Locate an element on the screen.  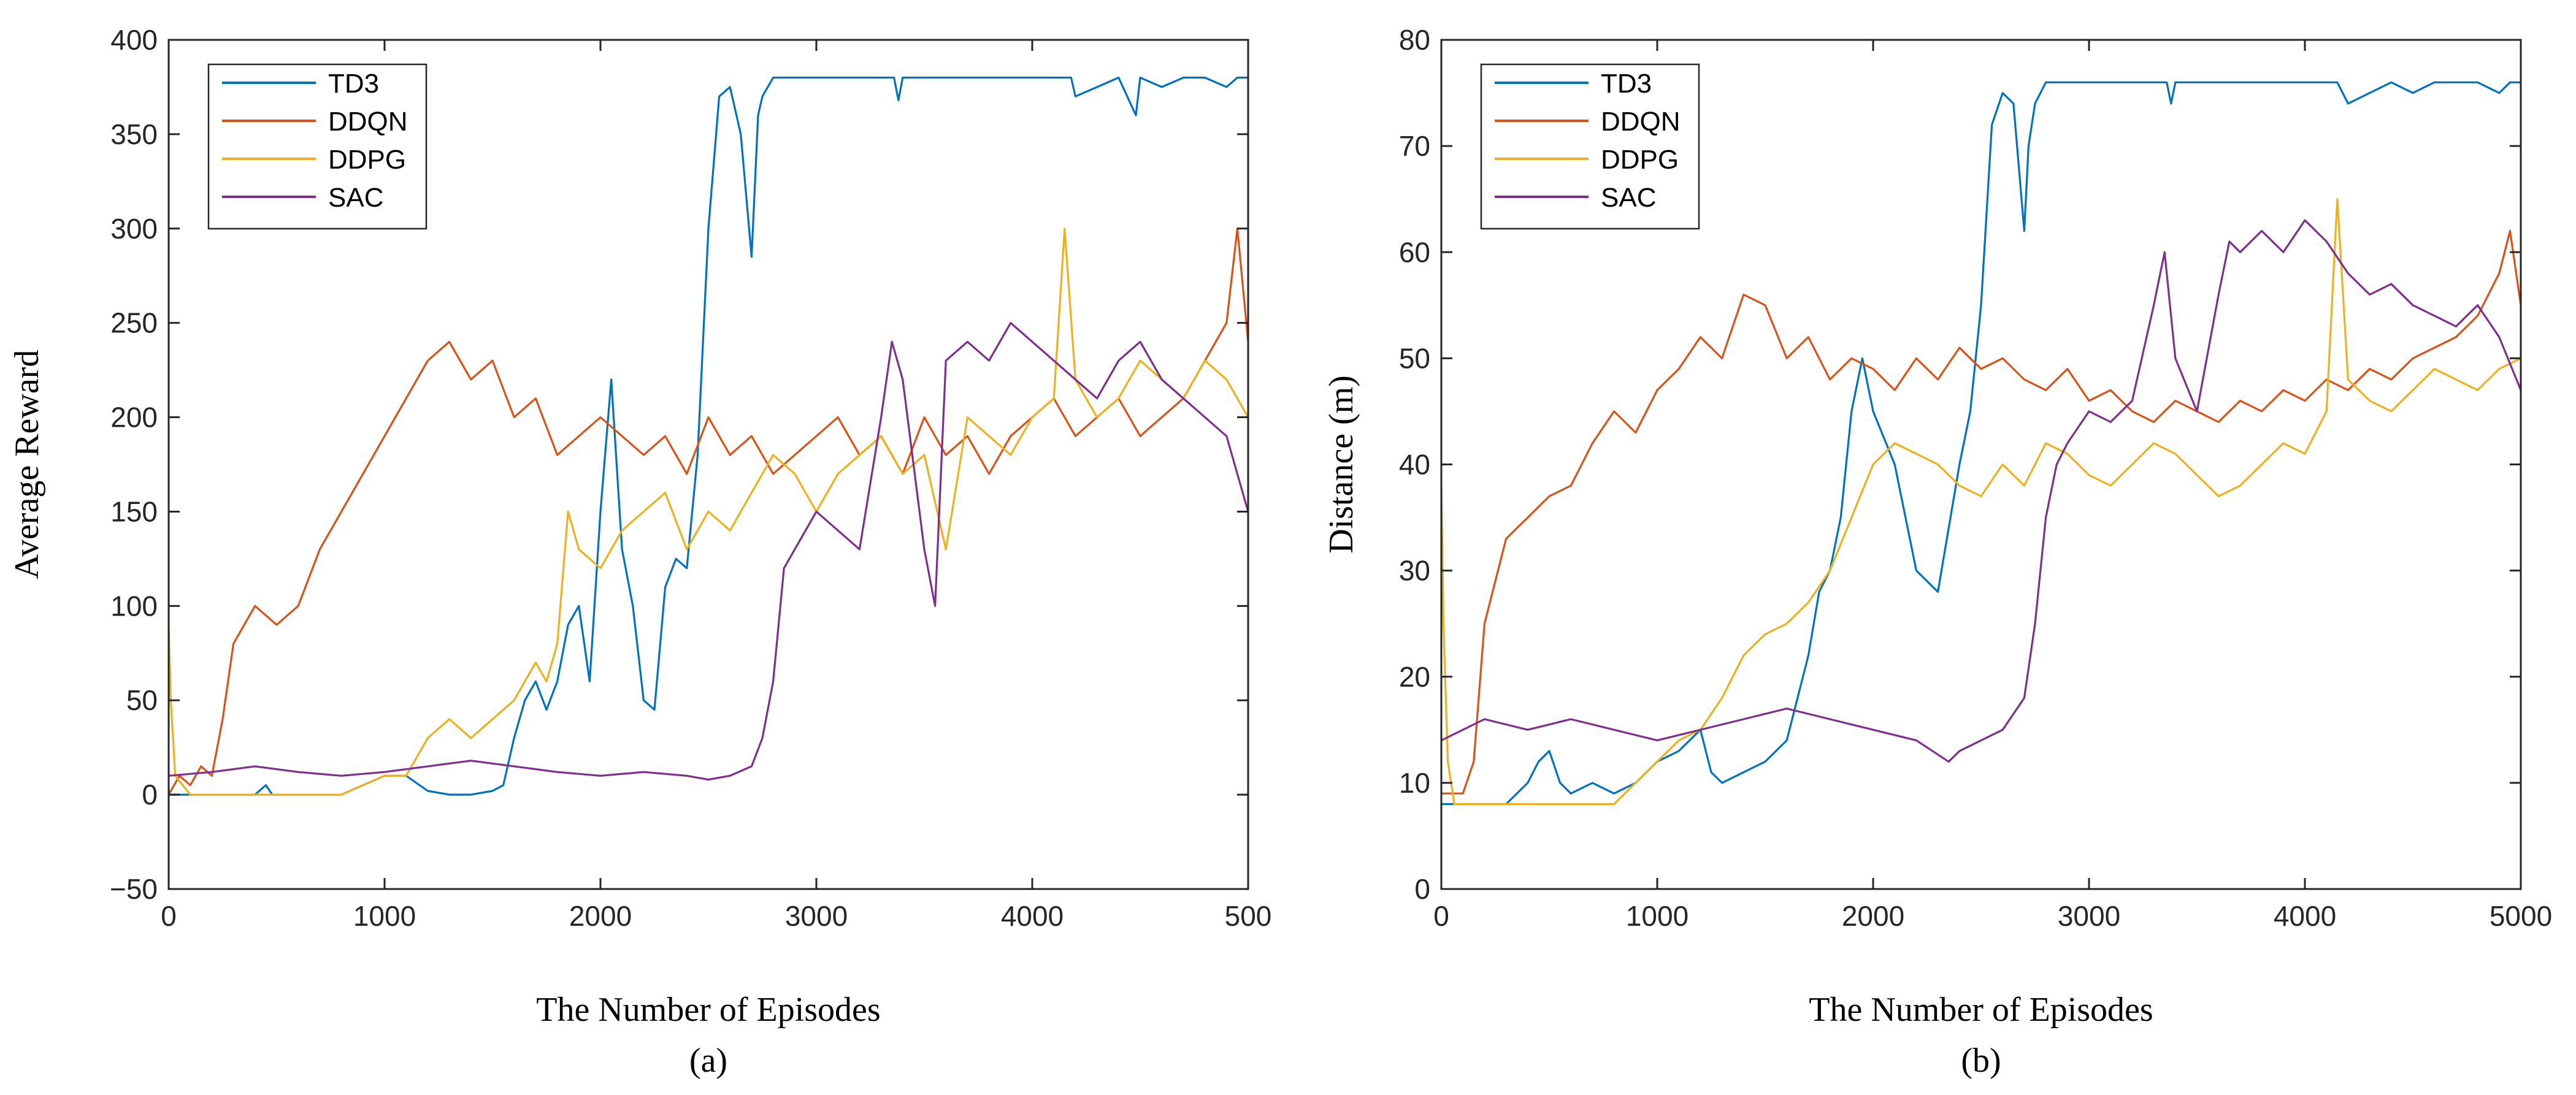
y-tick-label: −50 is located at coordinates (134, 889).